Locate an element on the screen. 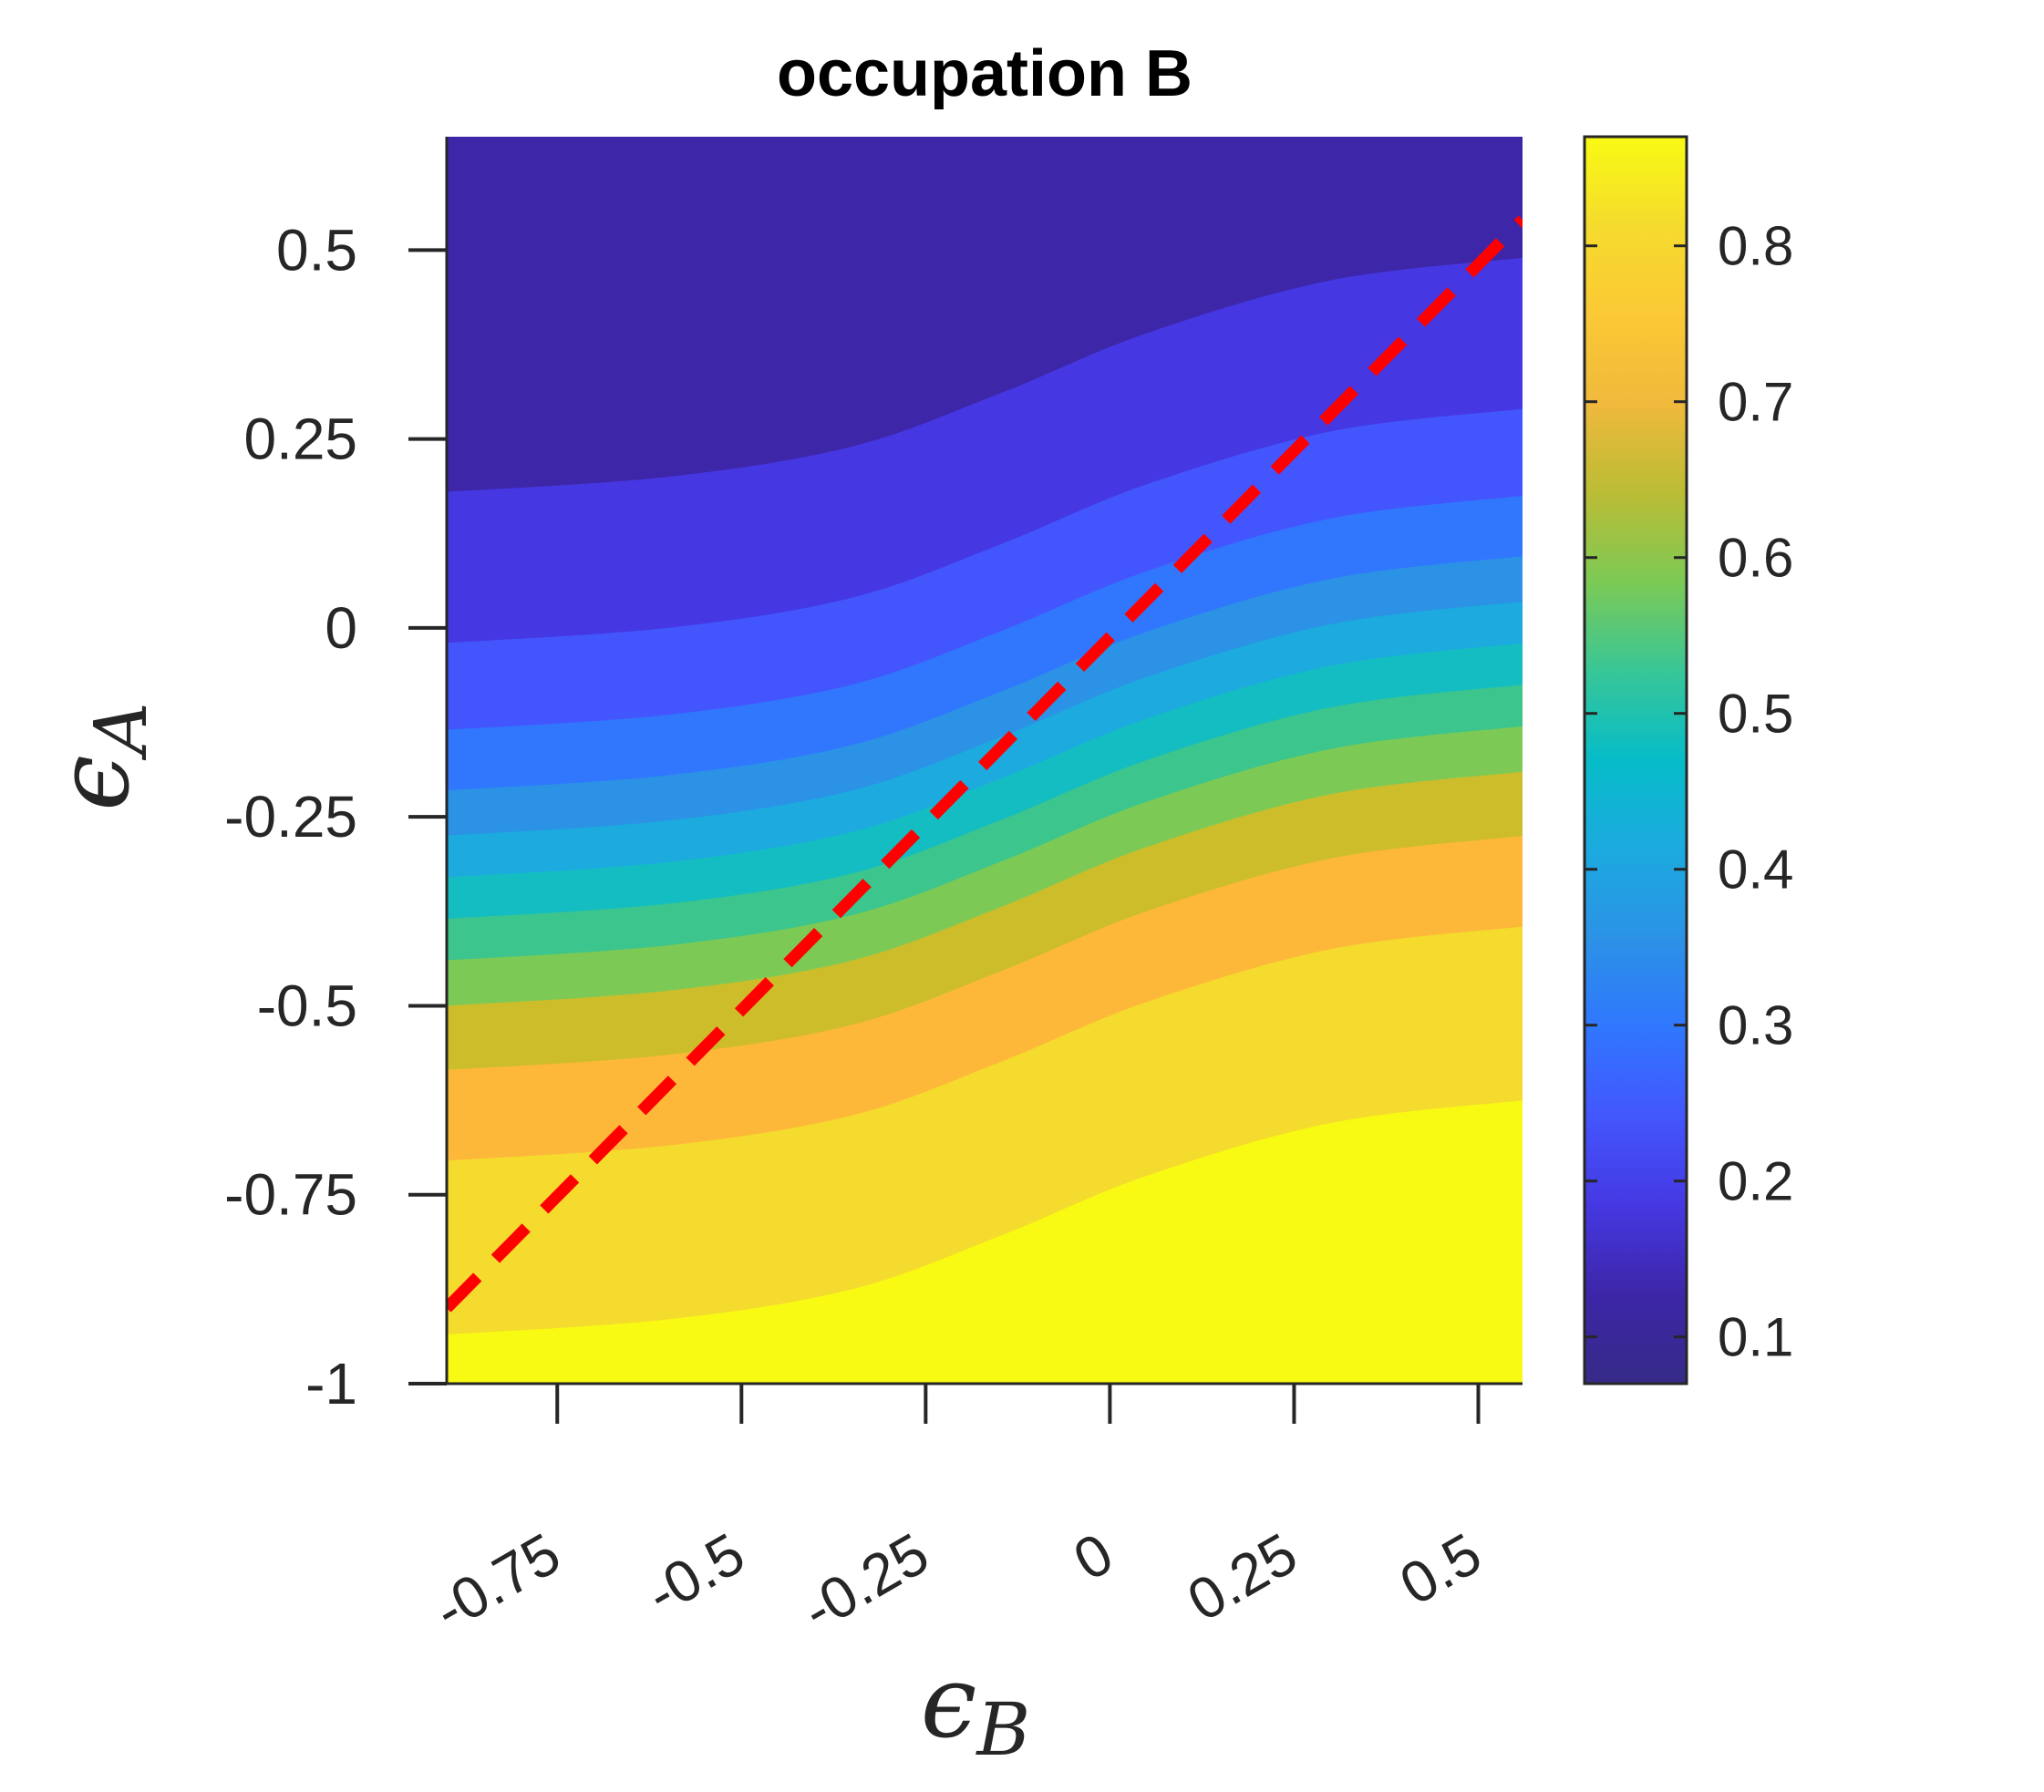 The image size is (2044, 1792). y-tick-label: -0.75 is located at coordinates (290, 1195).